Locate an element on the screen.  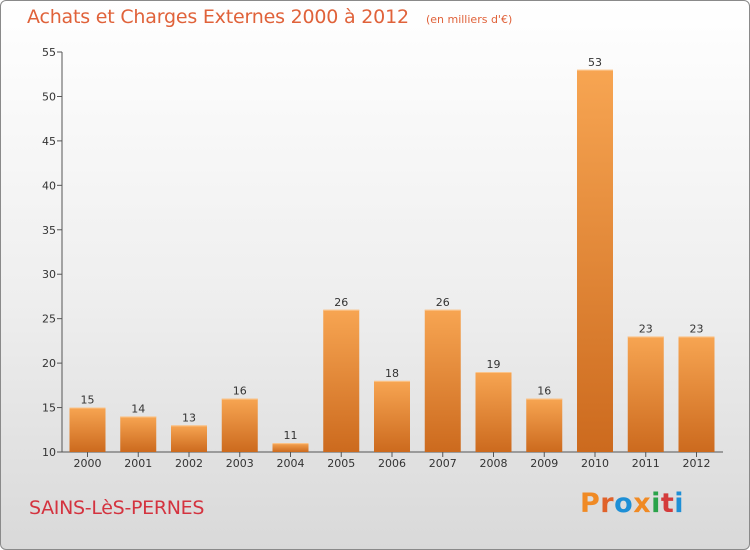
y-tick-label: 30 is located at coordinates (49, 274).